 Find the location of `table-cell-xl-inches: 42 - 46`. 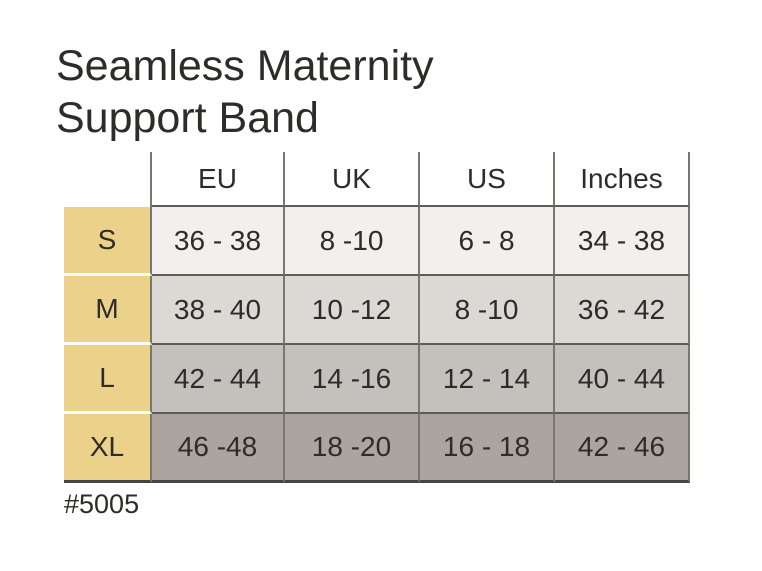

table-cell-xl-inches: 42 - 46 is located at coordinates (622, 448).